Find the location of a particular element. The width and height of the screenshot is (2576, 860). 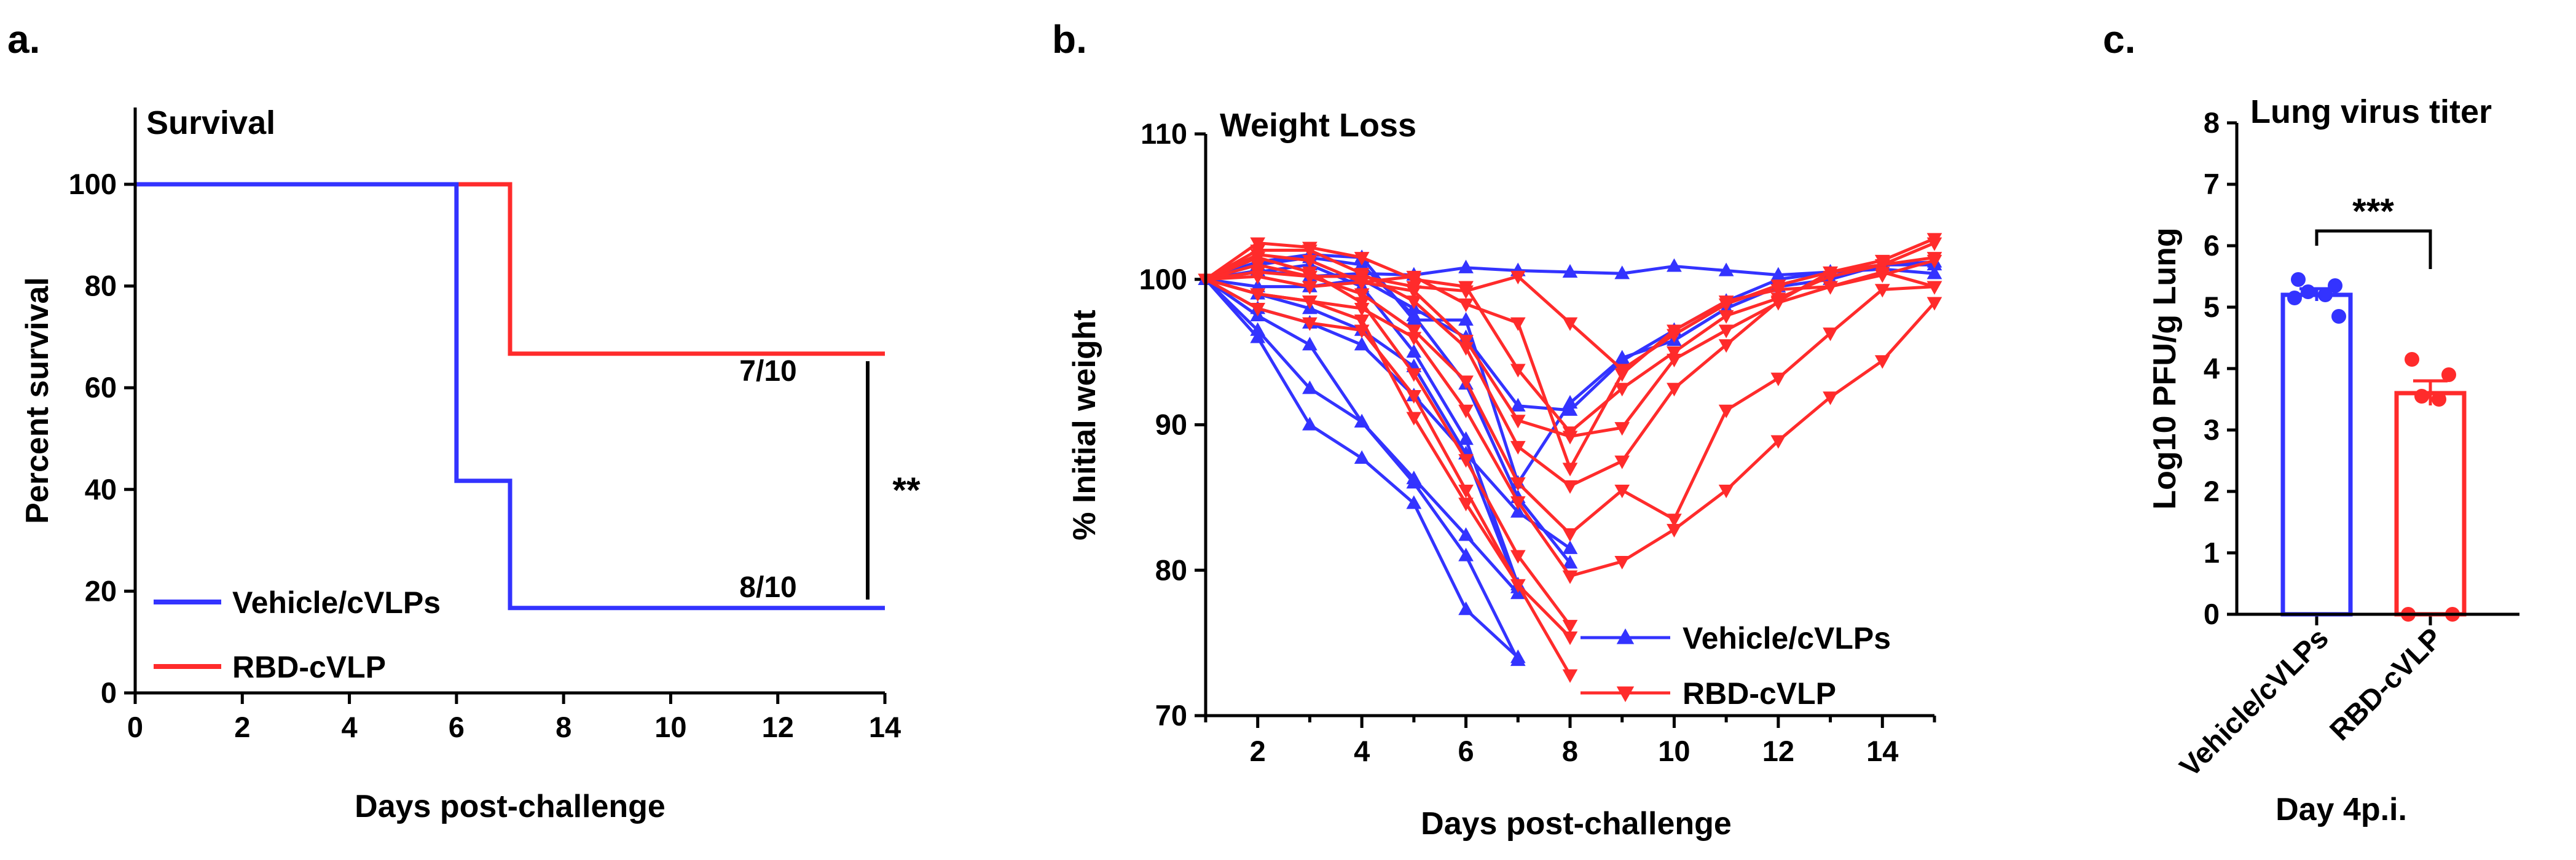

survival-title: Survival is located at coordinates (210, 122).